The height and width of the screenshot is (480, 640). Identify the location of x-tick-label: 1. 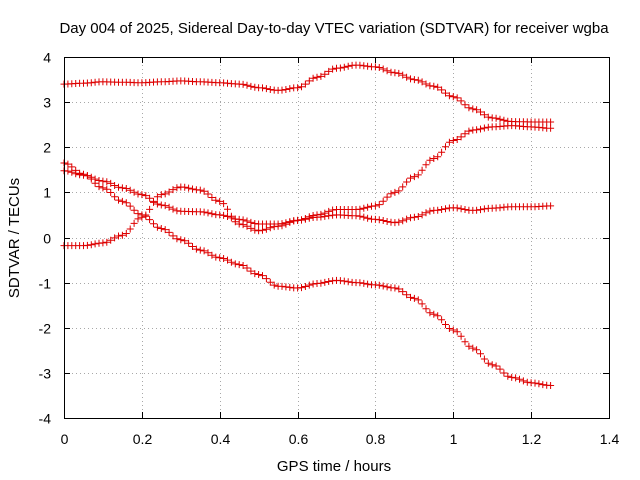
(454, 439).